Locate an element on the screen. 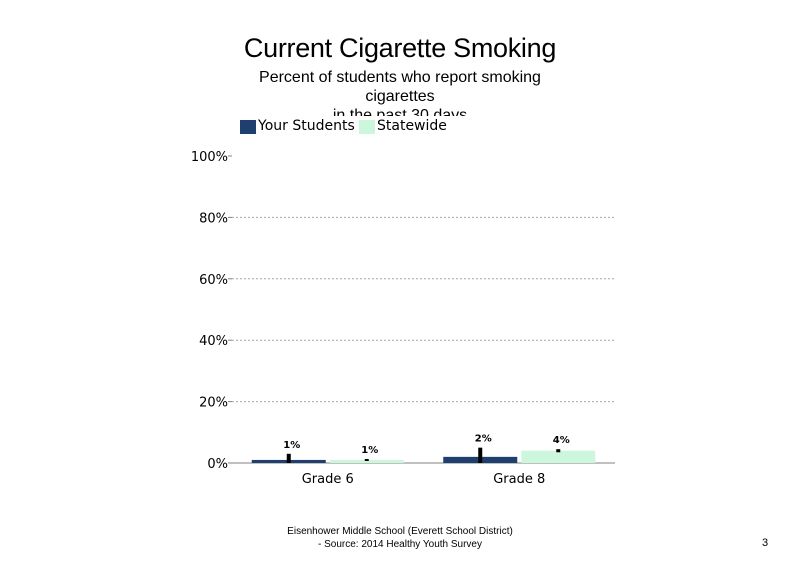 The image size is (800, 568). legend-swatch-statewide is located at coordinates (367, 127).